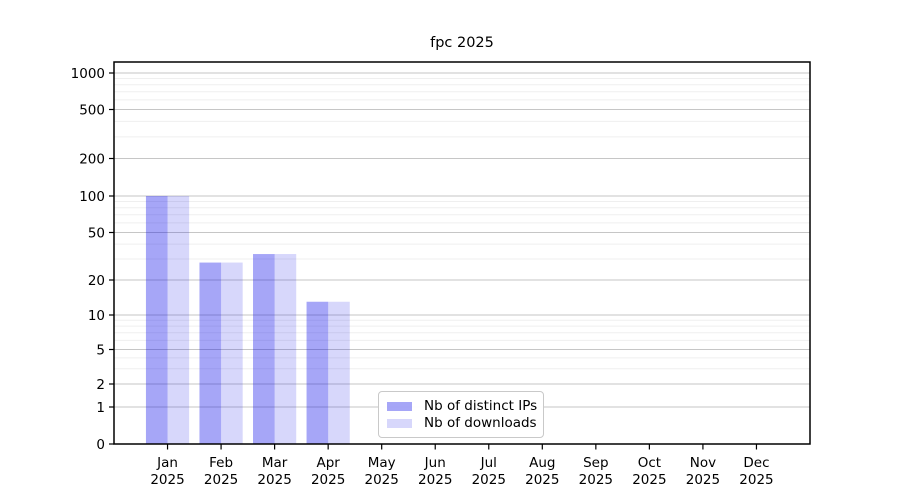  What do you see at coordinates (488, 463) in the screenshot?
I see `x-tick-label: Jul` at bounding box center [488, 463].